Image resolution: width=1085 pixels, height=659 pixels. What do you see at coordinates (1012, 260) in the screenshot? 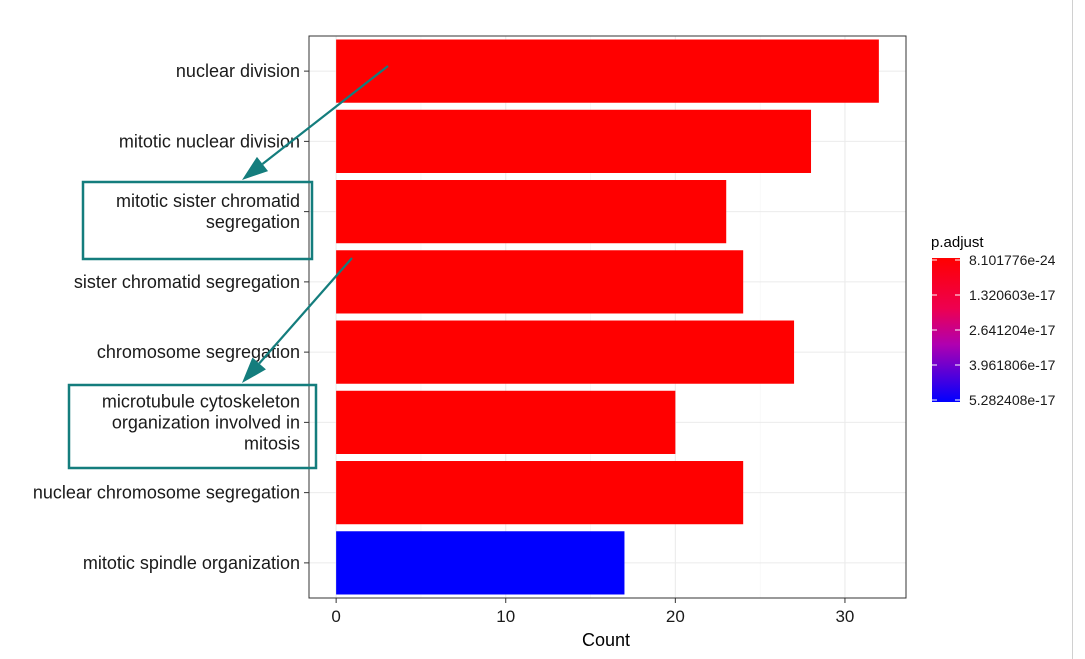
I see `legend-label: 8.101776e-24` at bounding box center [1012, 260].